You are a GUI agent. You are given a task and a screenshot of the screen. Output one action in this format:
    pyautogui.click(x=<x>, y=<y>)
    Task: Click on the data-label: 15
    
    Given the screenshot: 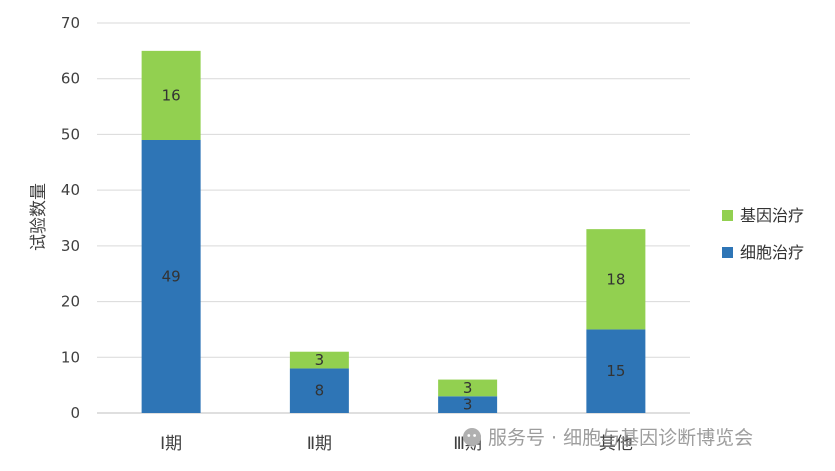 What is the action you would take?
    pyautogui.click(x=615, y=371)
    